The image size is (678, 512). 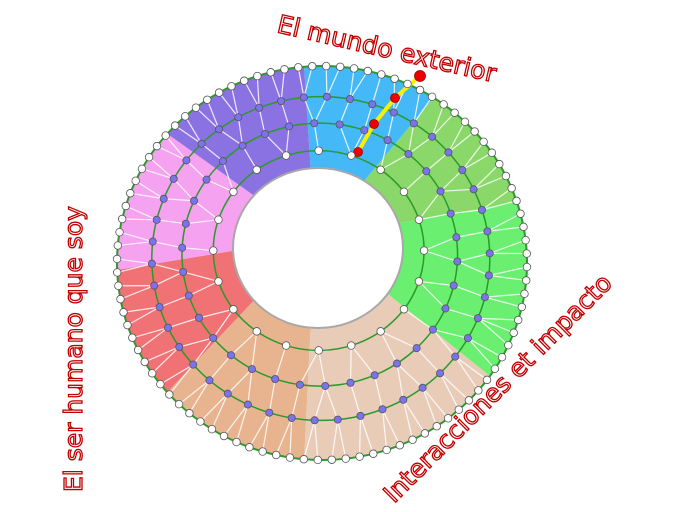 What do you see at coordinates (73, 349) in the screenshot?
I see `label-left: El ser humano que soy` at bounding box center [73, 349].